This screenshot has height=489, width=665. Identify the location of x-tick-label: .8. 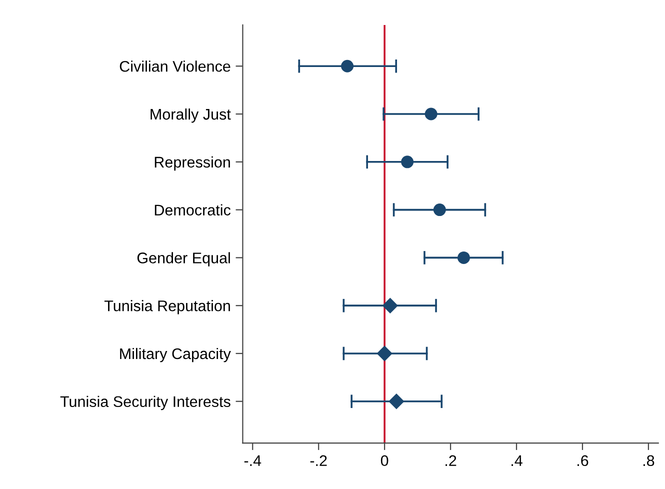
(648, 460).